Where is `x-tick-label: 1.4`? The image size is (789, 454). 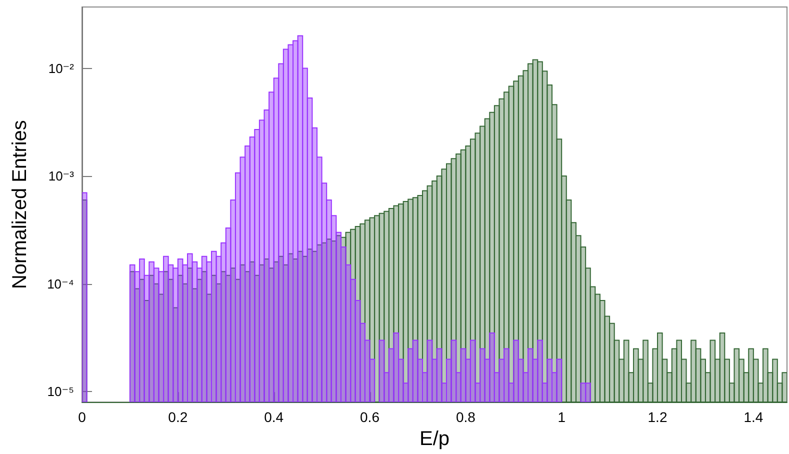 x-tick-label: 1.4 is located at coordinates (754, 417).